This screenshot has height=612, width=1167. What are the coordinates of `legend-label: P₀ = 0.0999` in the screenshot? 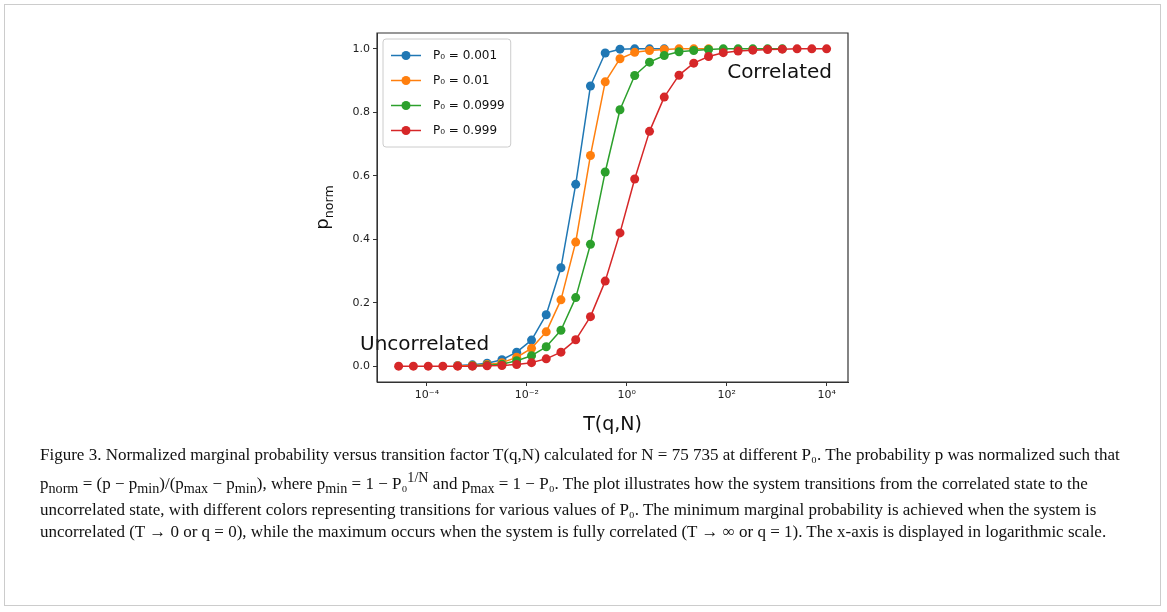 It's located at (469, 104).